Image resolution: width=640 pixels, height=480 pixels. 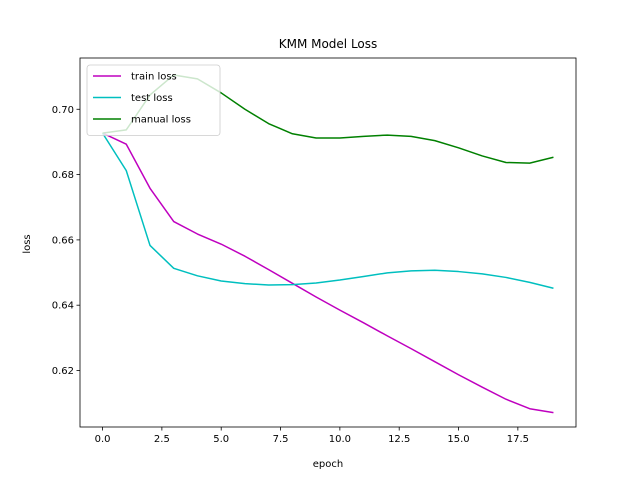 I want to click on x-axis-label: epoch, so click(x=328, y=464).